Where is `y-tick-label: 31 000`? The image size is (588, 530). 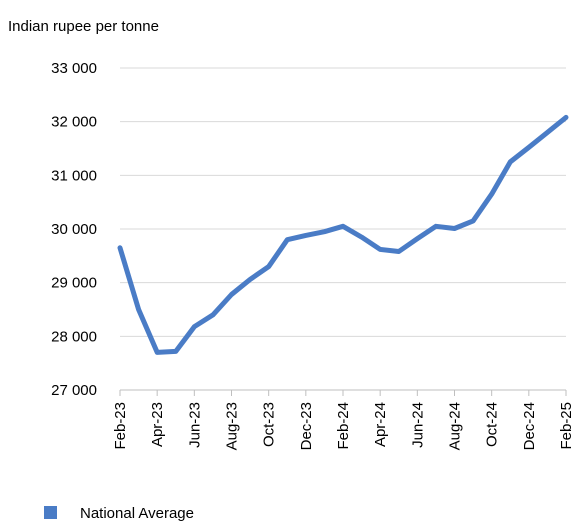
y-tick-label: 31 000 is located at coordinates (74, 175).